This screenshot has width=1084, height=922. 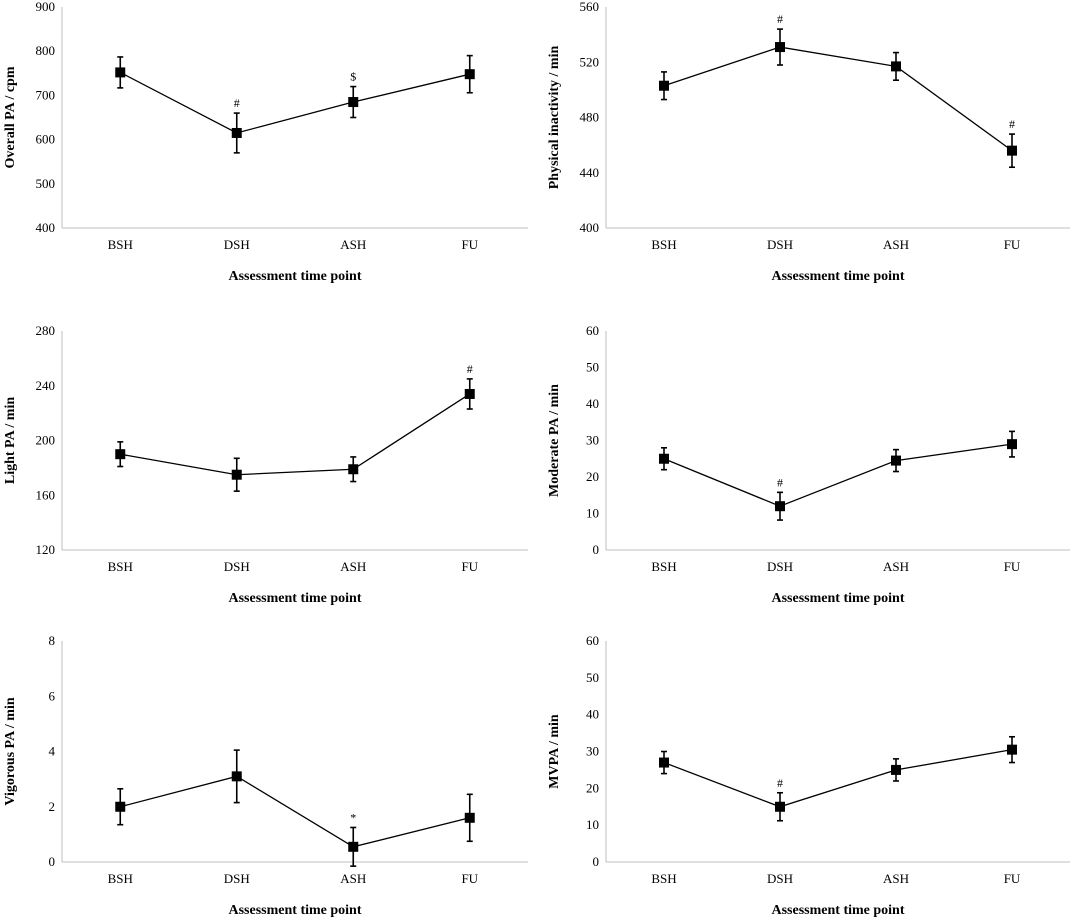 What do you see at coordinates (592, 367) in the screenshot?
I see `y-tick-label: 50` at bounding box center [592, 367].